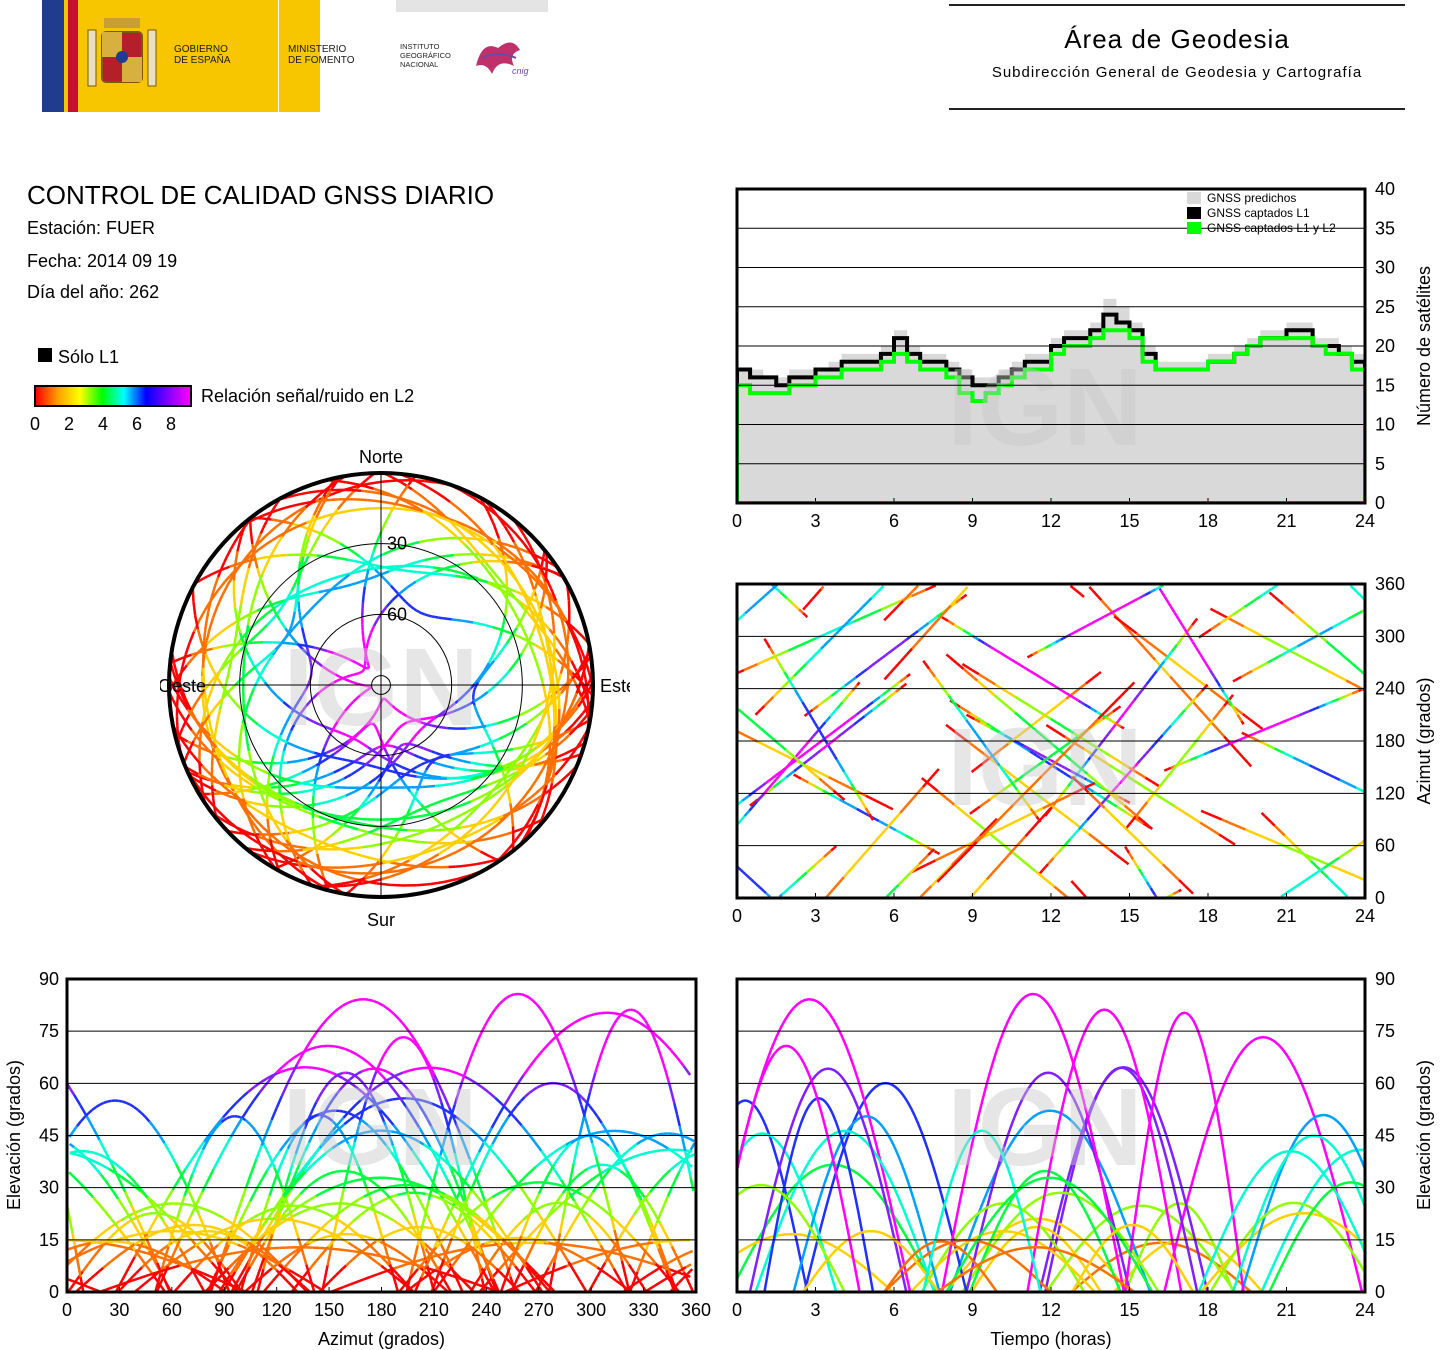  What do you see at coordinates (183, 686) in the screenshot?
I see `skyplot-label-west: Oeste` at bounding box center [183, 686].